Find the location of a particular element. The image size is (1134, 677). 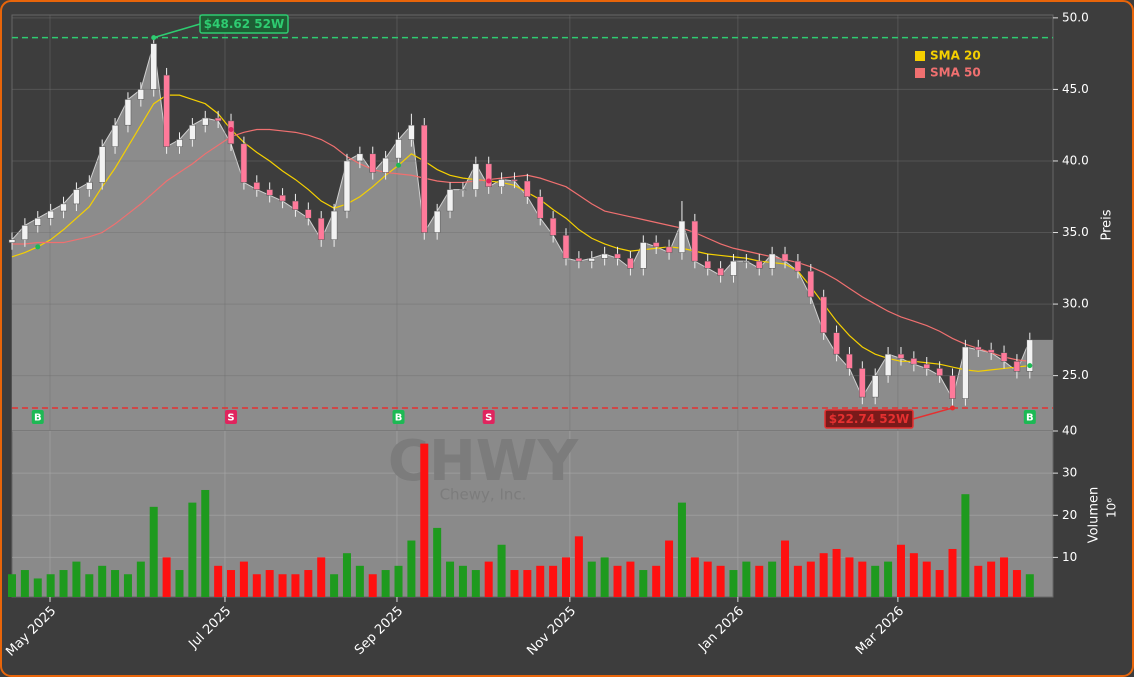

volume-axis-label: Volumen is located at coordinates (1094, 515).